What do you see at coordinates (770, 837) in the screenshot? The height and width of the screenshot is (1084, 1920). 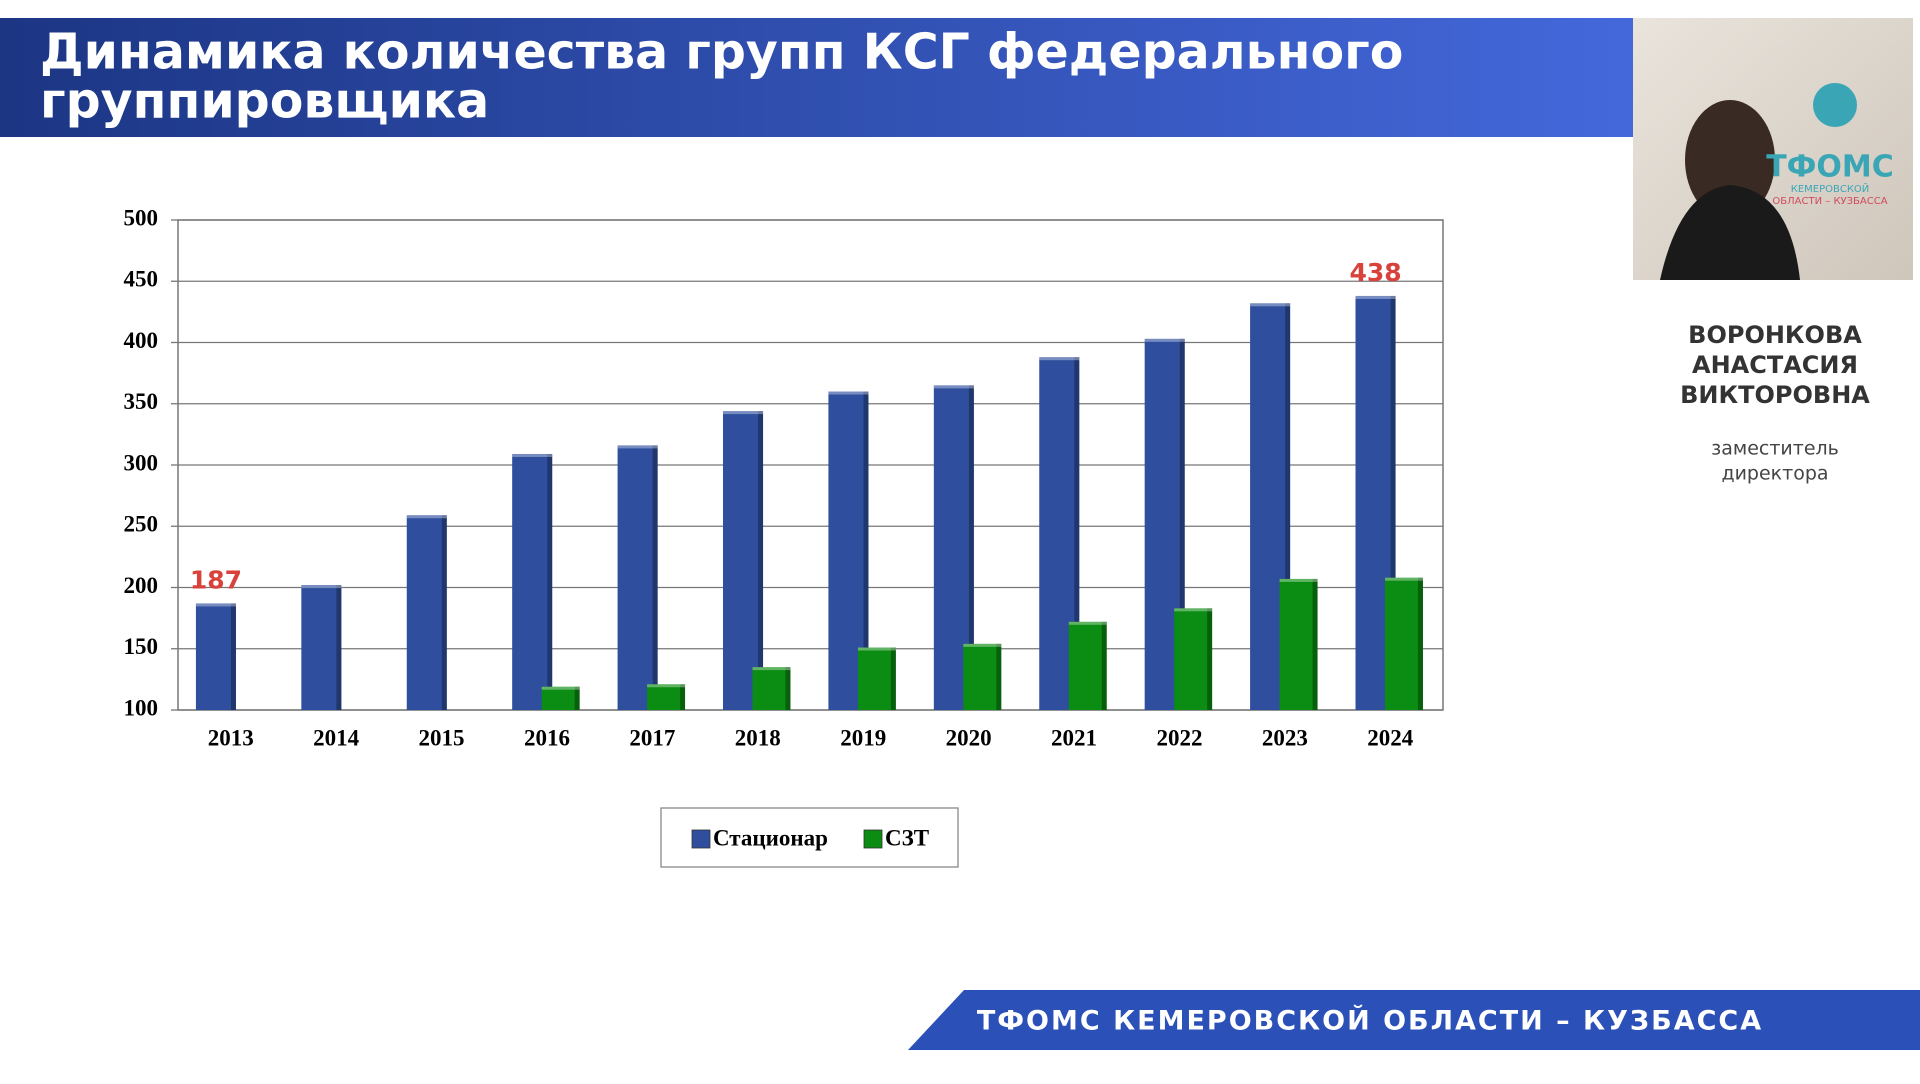 I see `legend-label: Стационар` at bounding box center [770, 837].